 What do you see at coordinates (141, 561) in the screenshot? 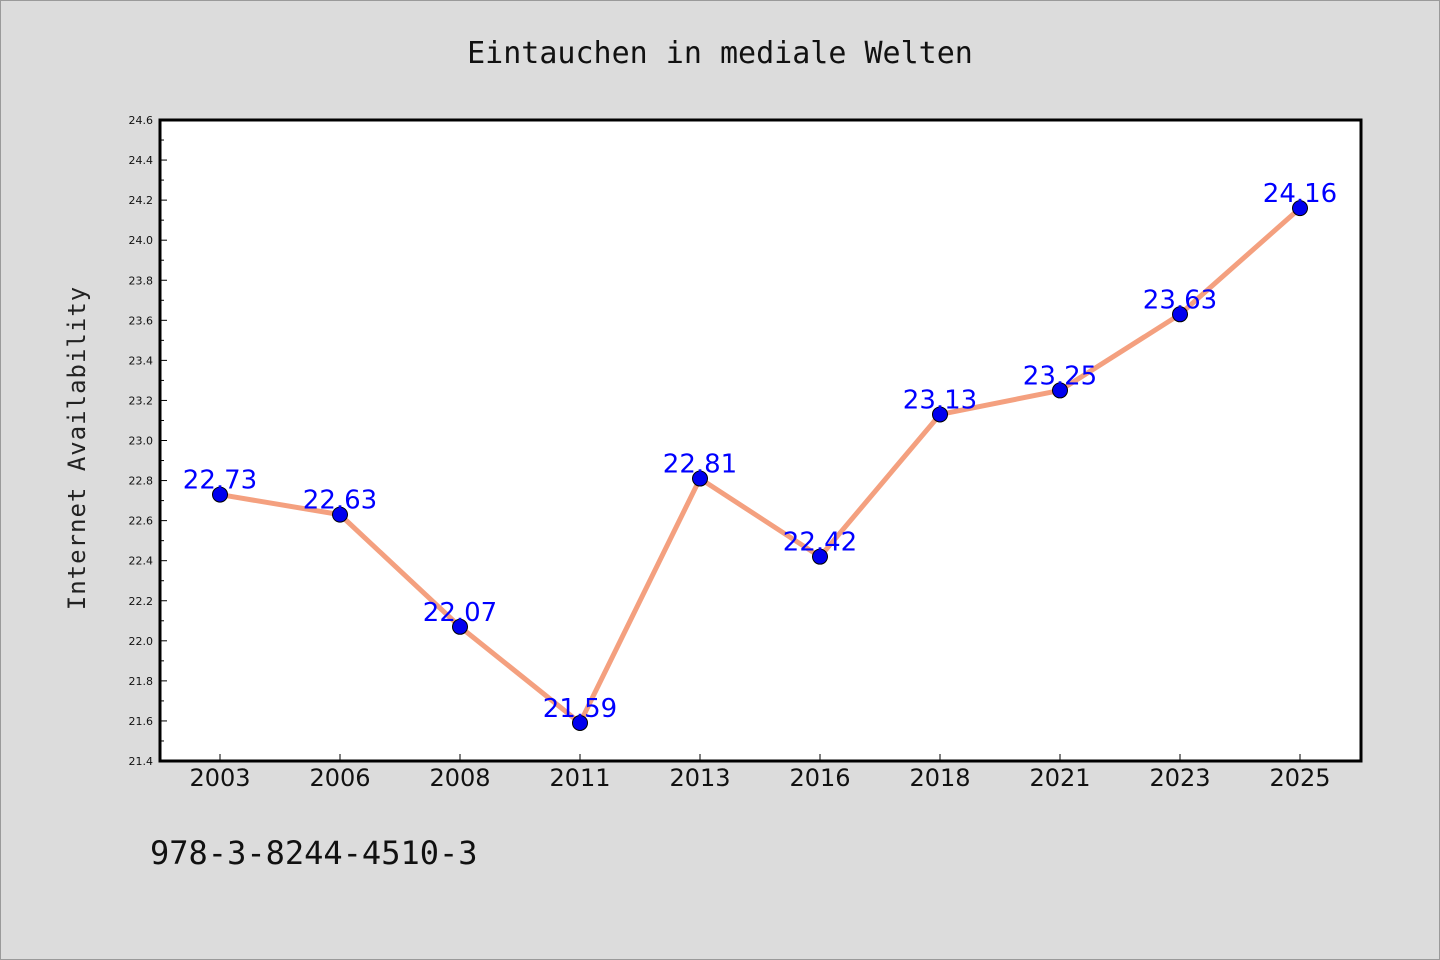
I see `y-tick-label: 22.4` at bounding box center [141, 561].